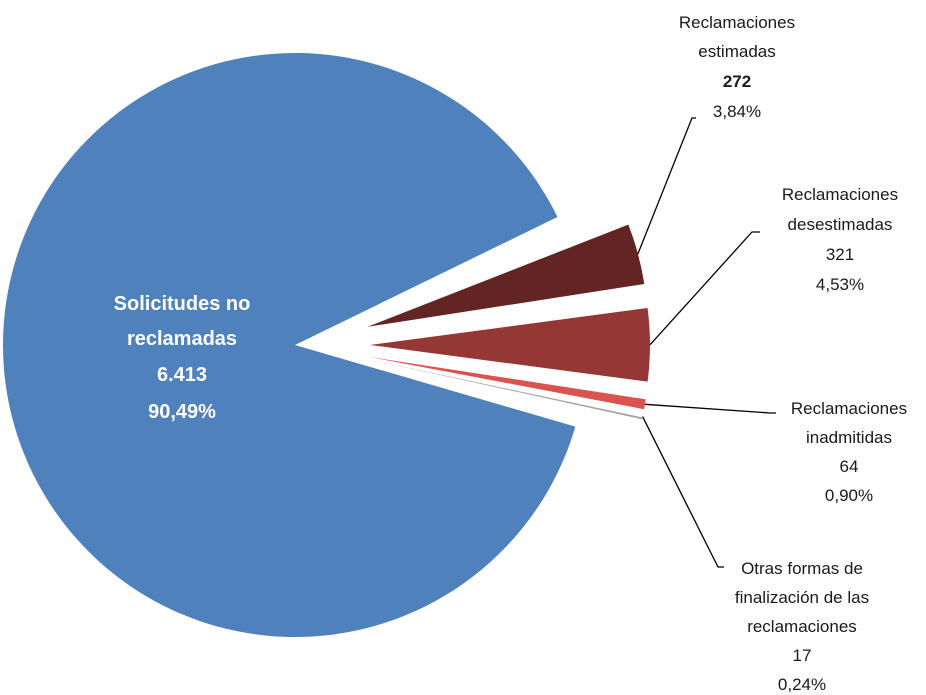  What do you see at coordinates (182, 339) in the screenshot?
I see `slice-label-line: reclamadas` at bounding box center [182, 339].